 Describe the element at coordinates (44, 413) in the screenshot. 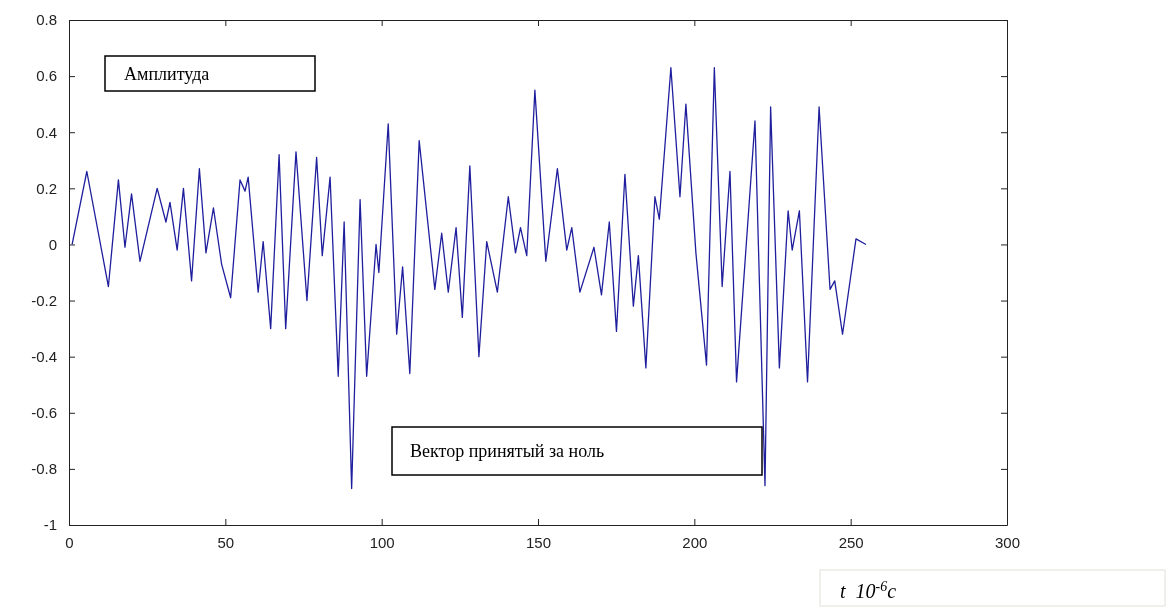

I see `y-tick-label: -0.6` at that location.